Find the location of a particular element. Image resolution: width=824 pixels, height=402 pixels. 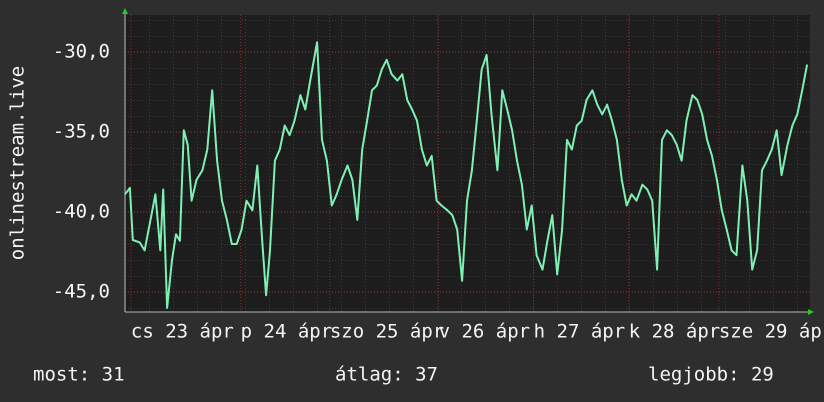

footer-average: átlag: 37 is located at coordinates (386, 375).